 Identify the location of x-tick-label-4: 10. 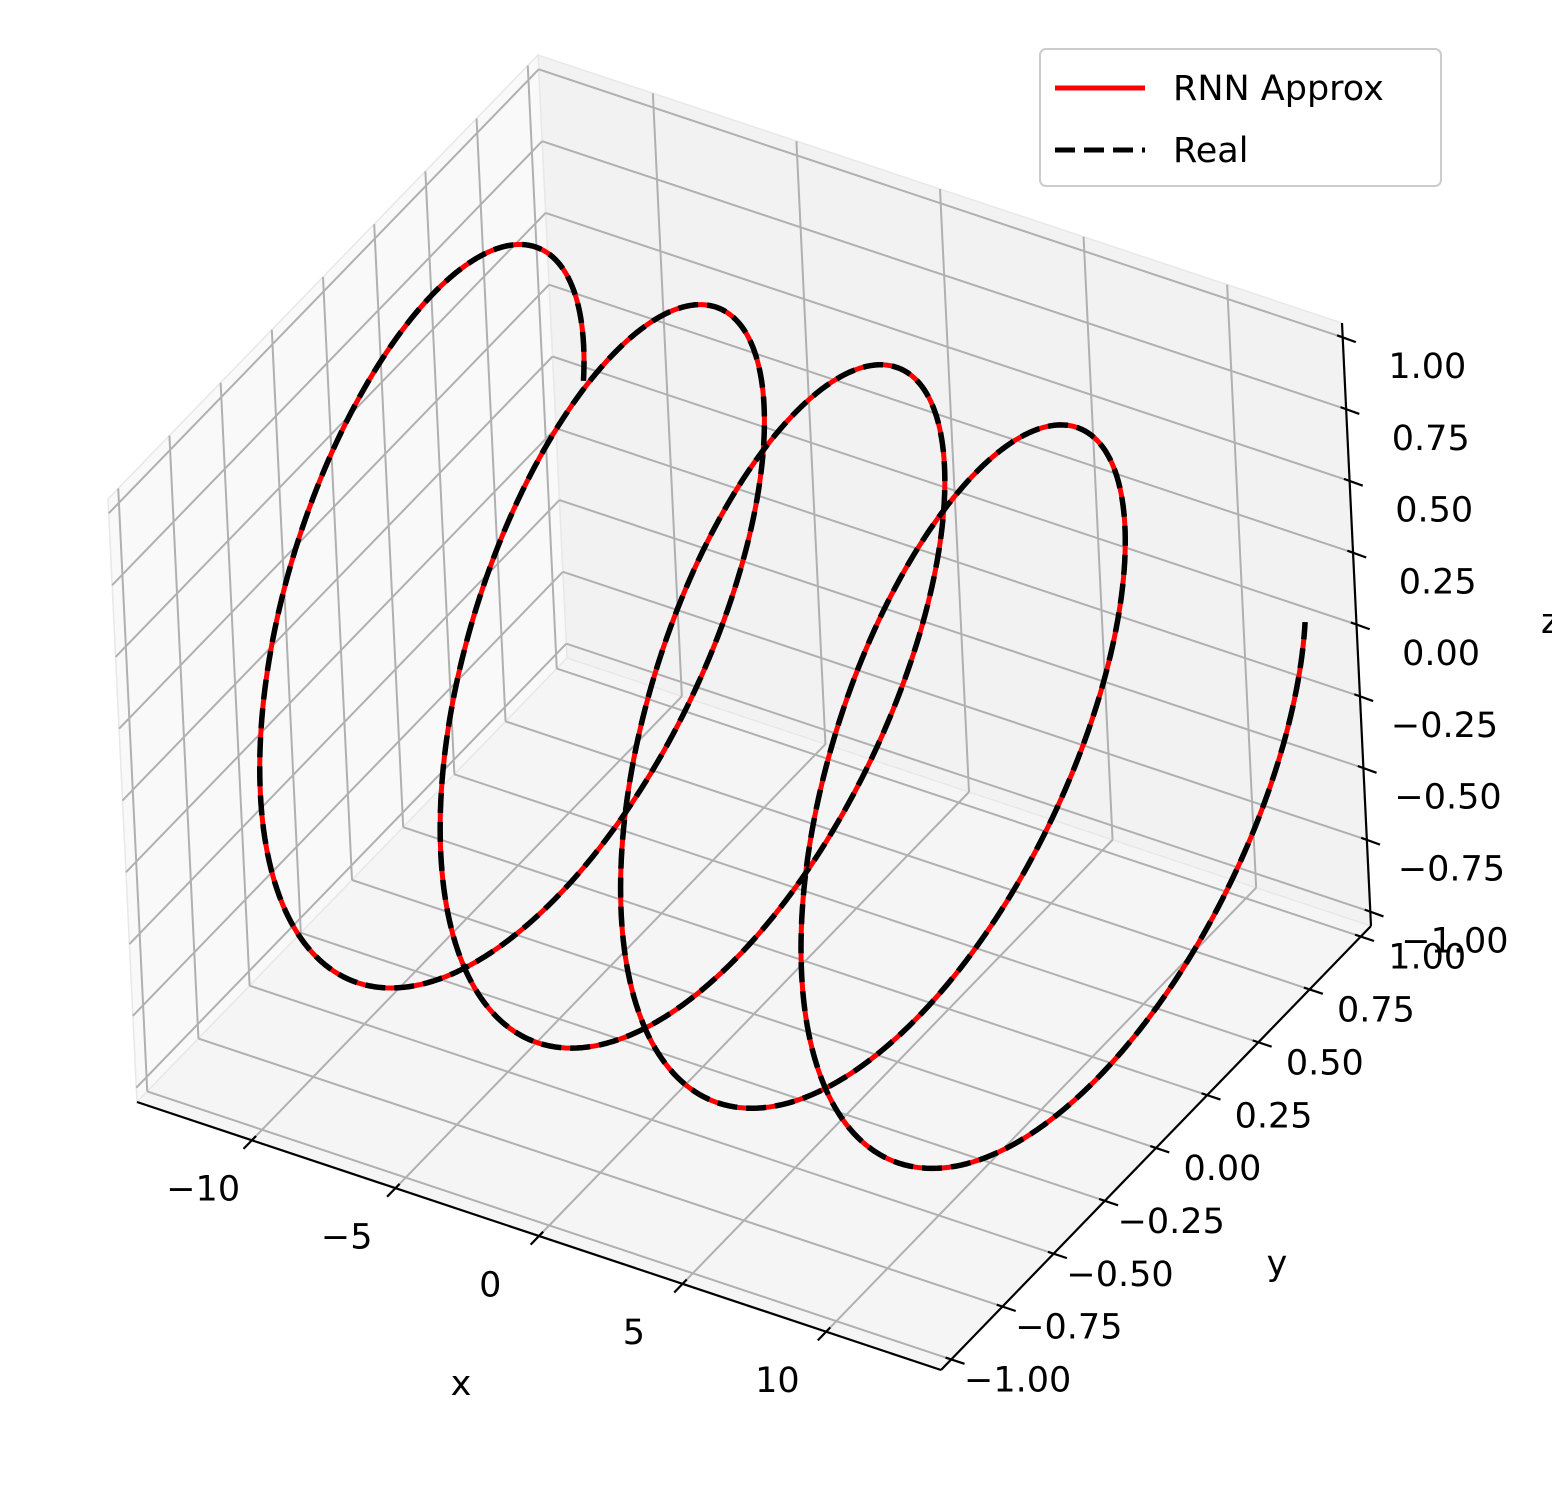
(777, 1381).